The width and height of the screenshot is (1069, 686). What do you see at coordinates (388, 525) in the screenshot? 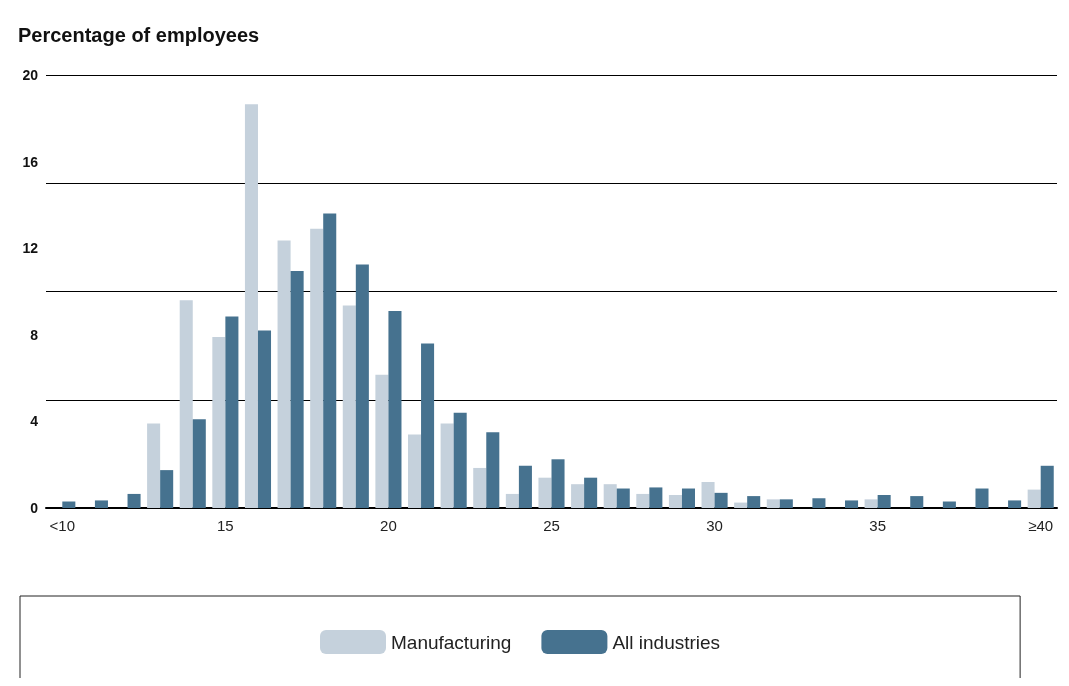
I see `x-tick-label: 20` at bounding box center [388, 525].